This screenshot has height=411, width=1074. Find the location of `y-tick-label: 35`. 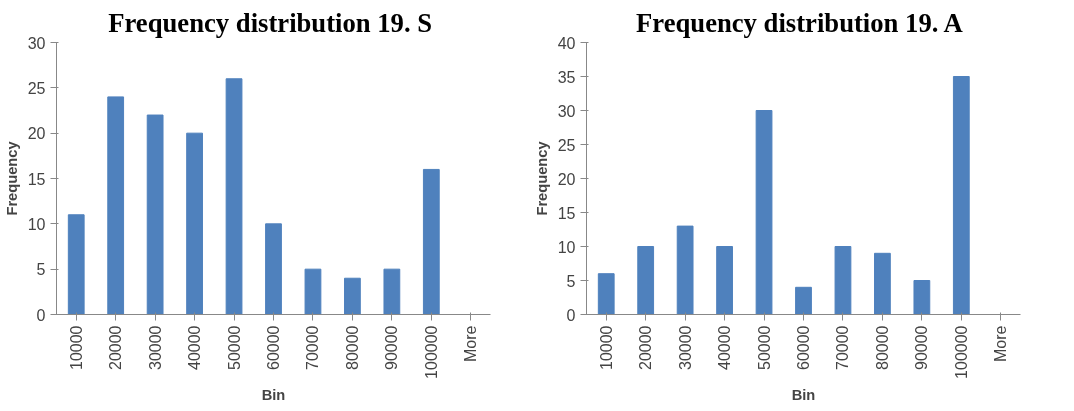

y-tick-label: 35 is located at coordinates (566, 77).